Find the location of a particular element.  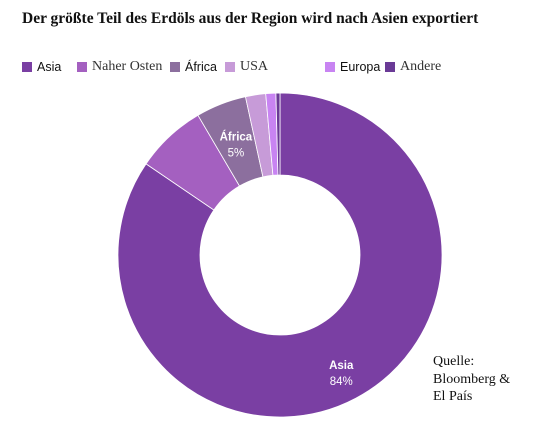

source-line-3: El País is located at coordinates (453, 396).